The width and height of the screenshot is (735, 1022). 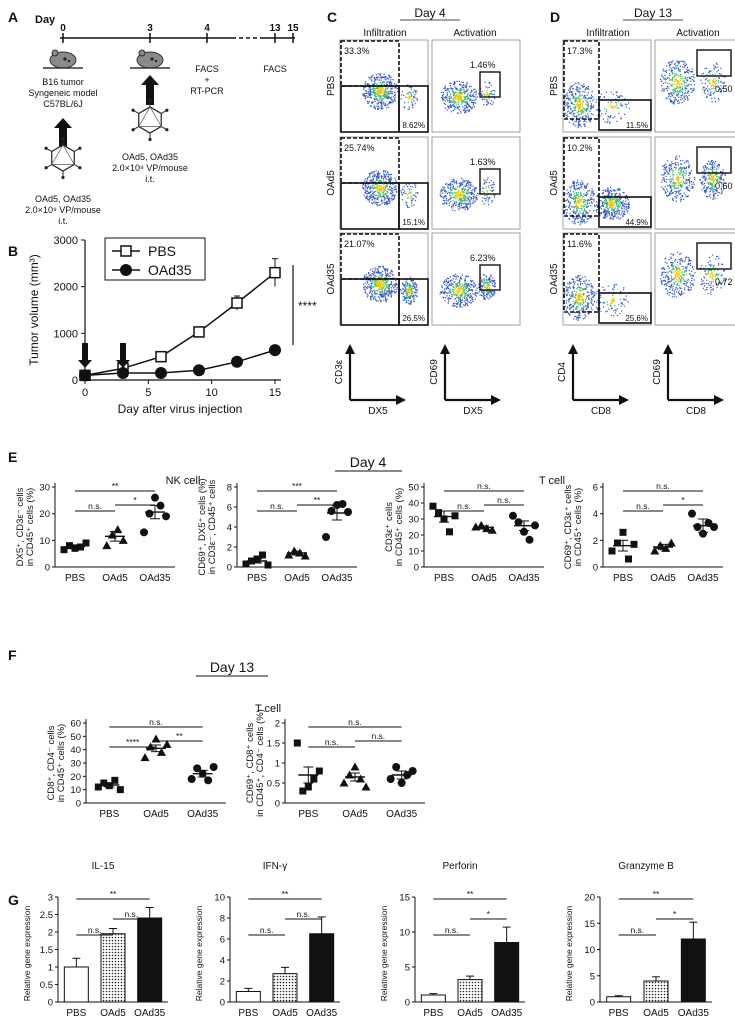 What do you see at coordinates (384, 183) in the screenshot?
I see `facs-infiltration-plot` at bounding box center [384, 183].